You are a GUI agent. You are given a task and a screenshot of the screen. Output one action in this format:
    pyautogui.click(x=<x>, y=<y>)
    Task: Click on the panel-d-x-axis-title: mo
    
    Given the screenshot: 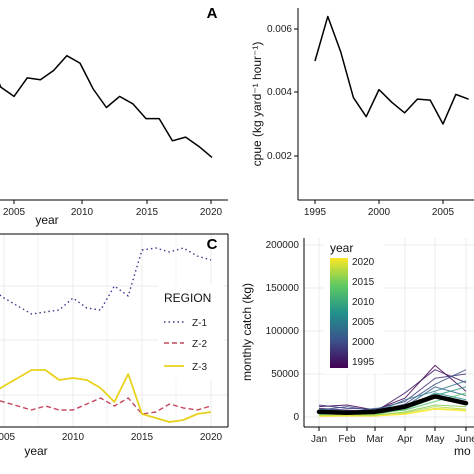 What is the action you would take?
    pyautogui.click(x=462, y=451)
    